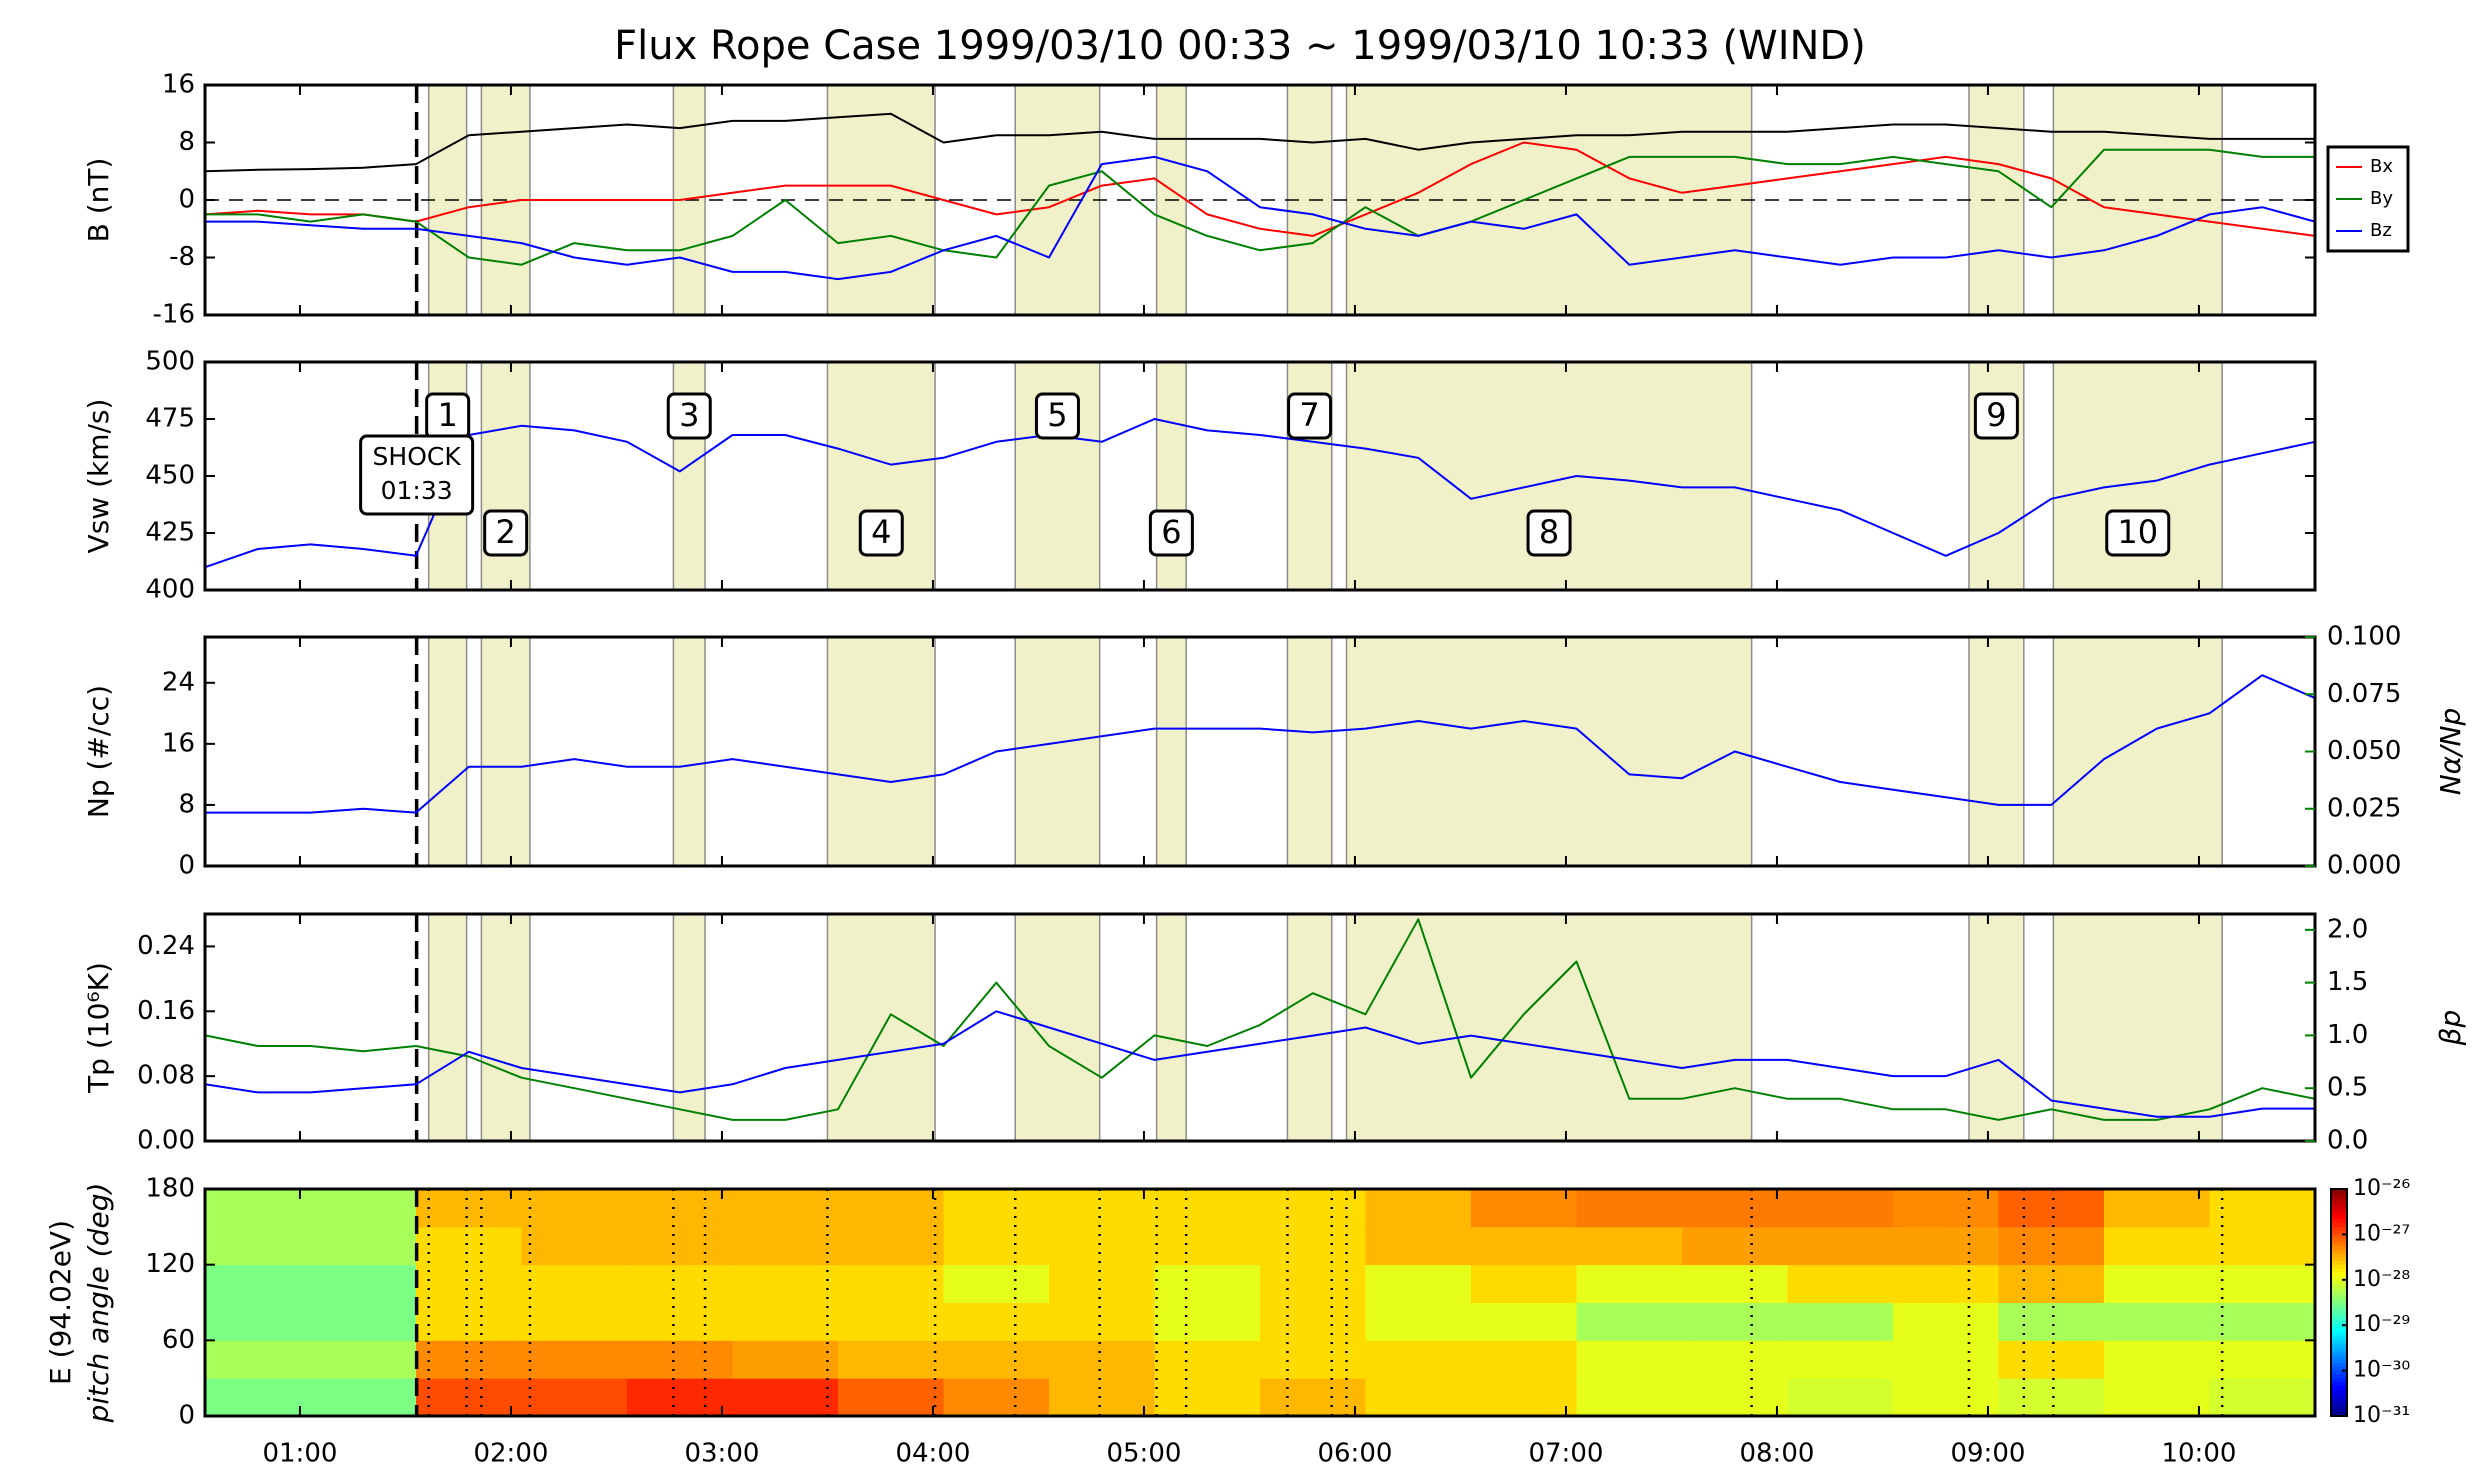  What do you see at coordinates (1987, 1454) in the screenshot?
I see `x-tick-label: 09:00` at bounding box center [1987, 1454].